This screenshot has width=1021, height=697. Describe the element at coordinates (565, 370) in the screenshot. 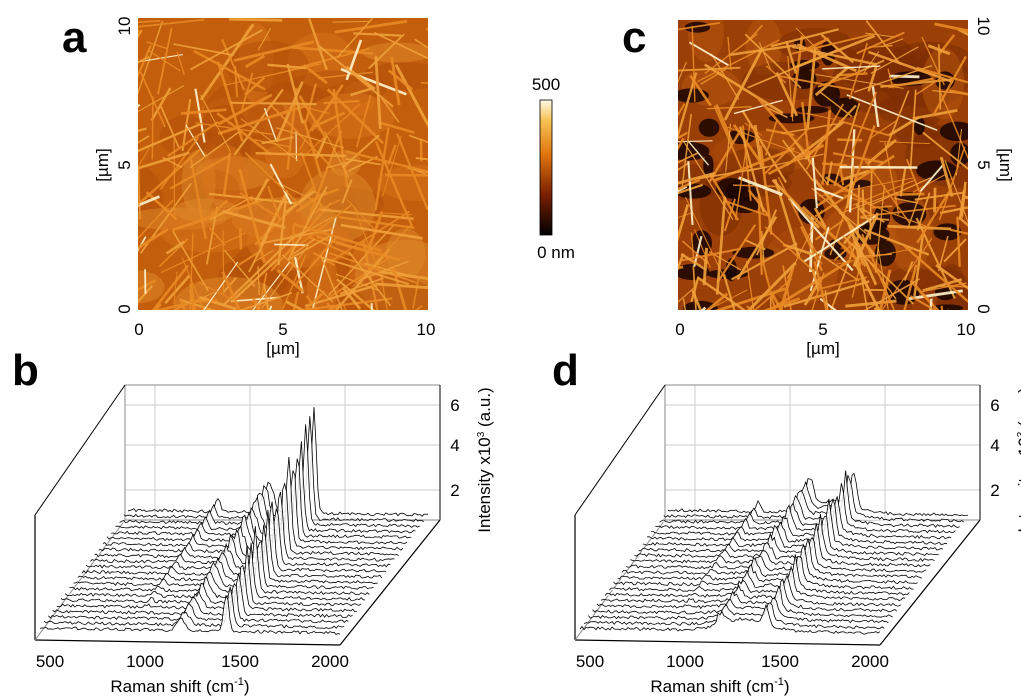

I see `panel-label: d` at that location.